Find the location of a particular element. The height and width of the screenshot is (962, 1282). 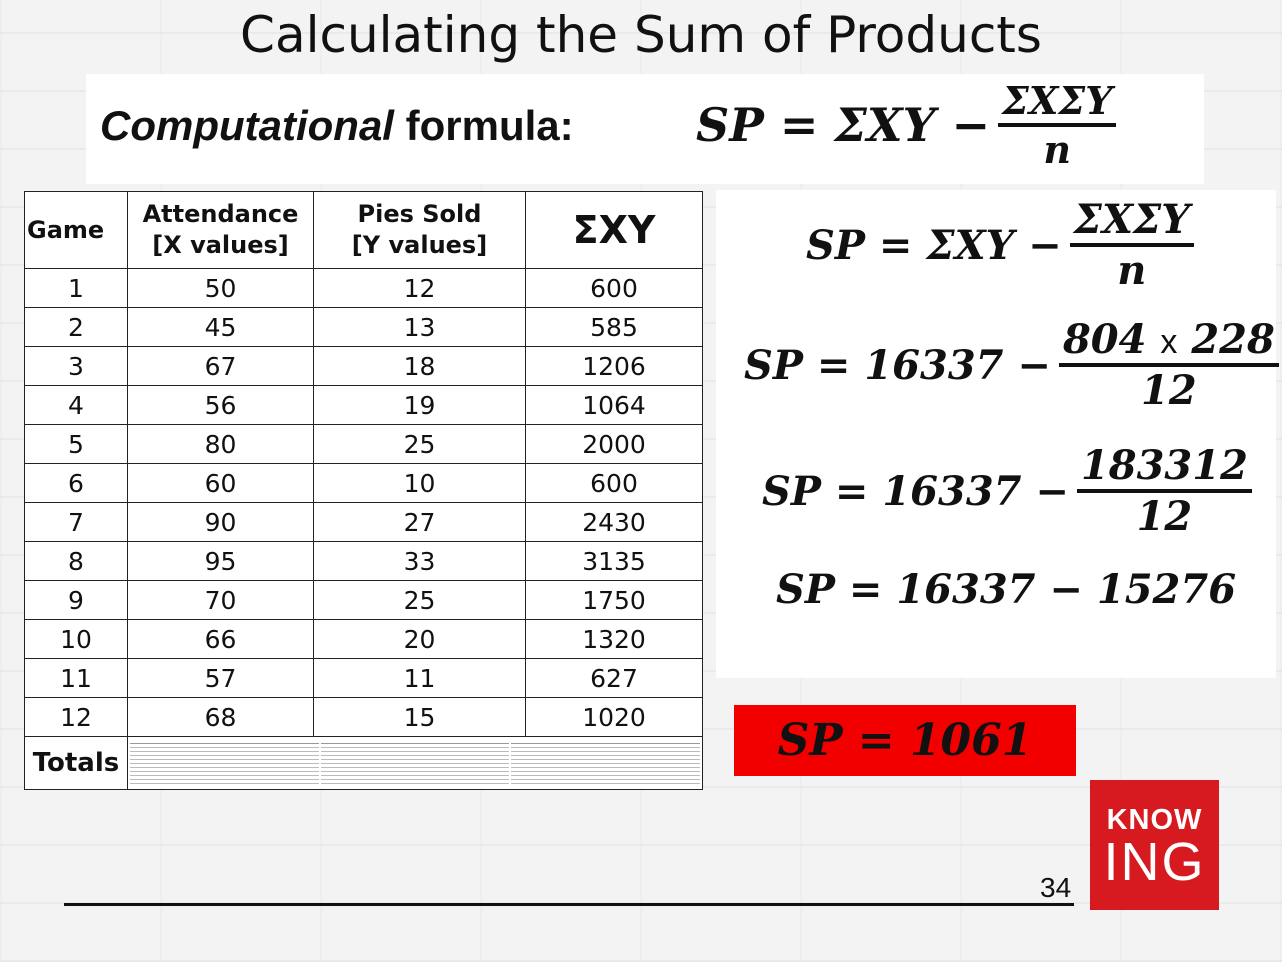

cell-game: 10 is located at coordinates (76, 639).